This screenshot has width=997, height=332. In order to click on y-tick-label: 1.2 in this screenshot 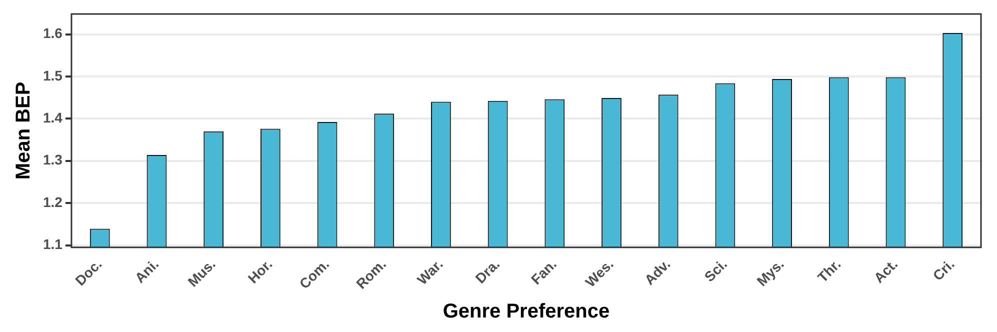, I will do `click(52, 202)`.